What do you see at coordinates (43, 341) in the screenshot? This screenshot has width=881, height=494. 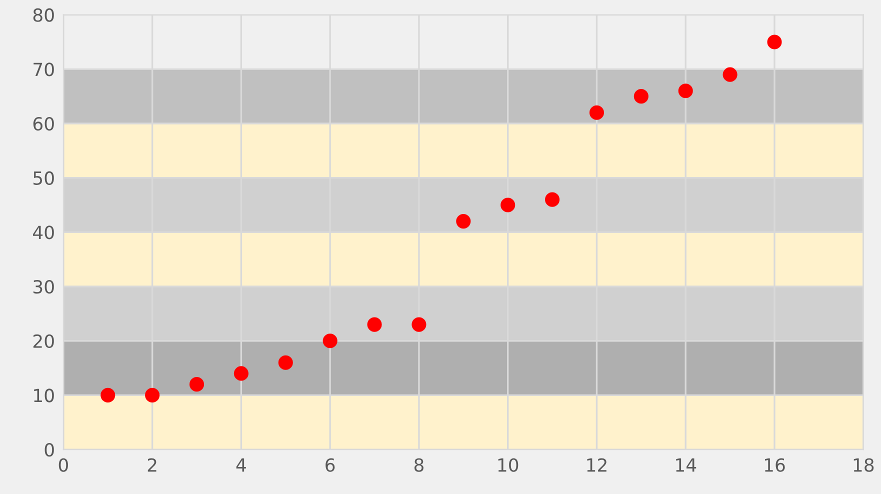 I see `y-tick-label: 20` at bounding box center [43, 341].